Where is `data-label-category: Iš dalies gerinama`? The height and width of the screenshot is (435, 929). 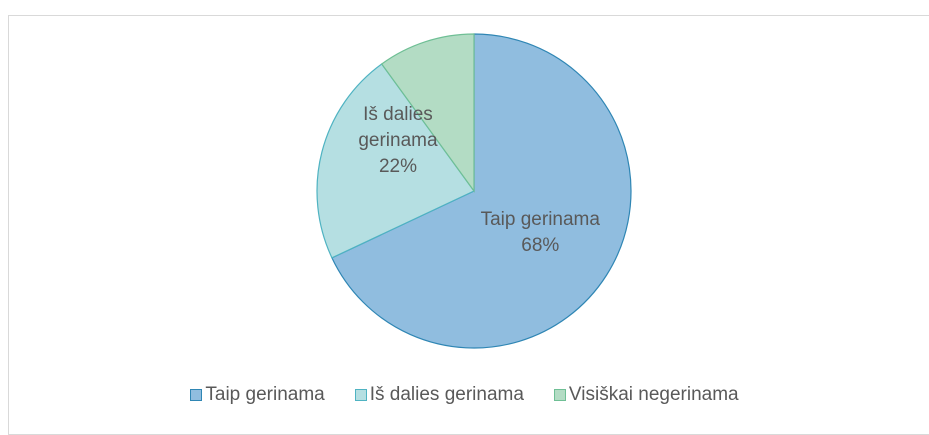
data-label-category: Iš dalies gerinama is located at coordinates (398, 128).